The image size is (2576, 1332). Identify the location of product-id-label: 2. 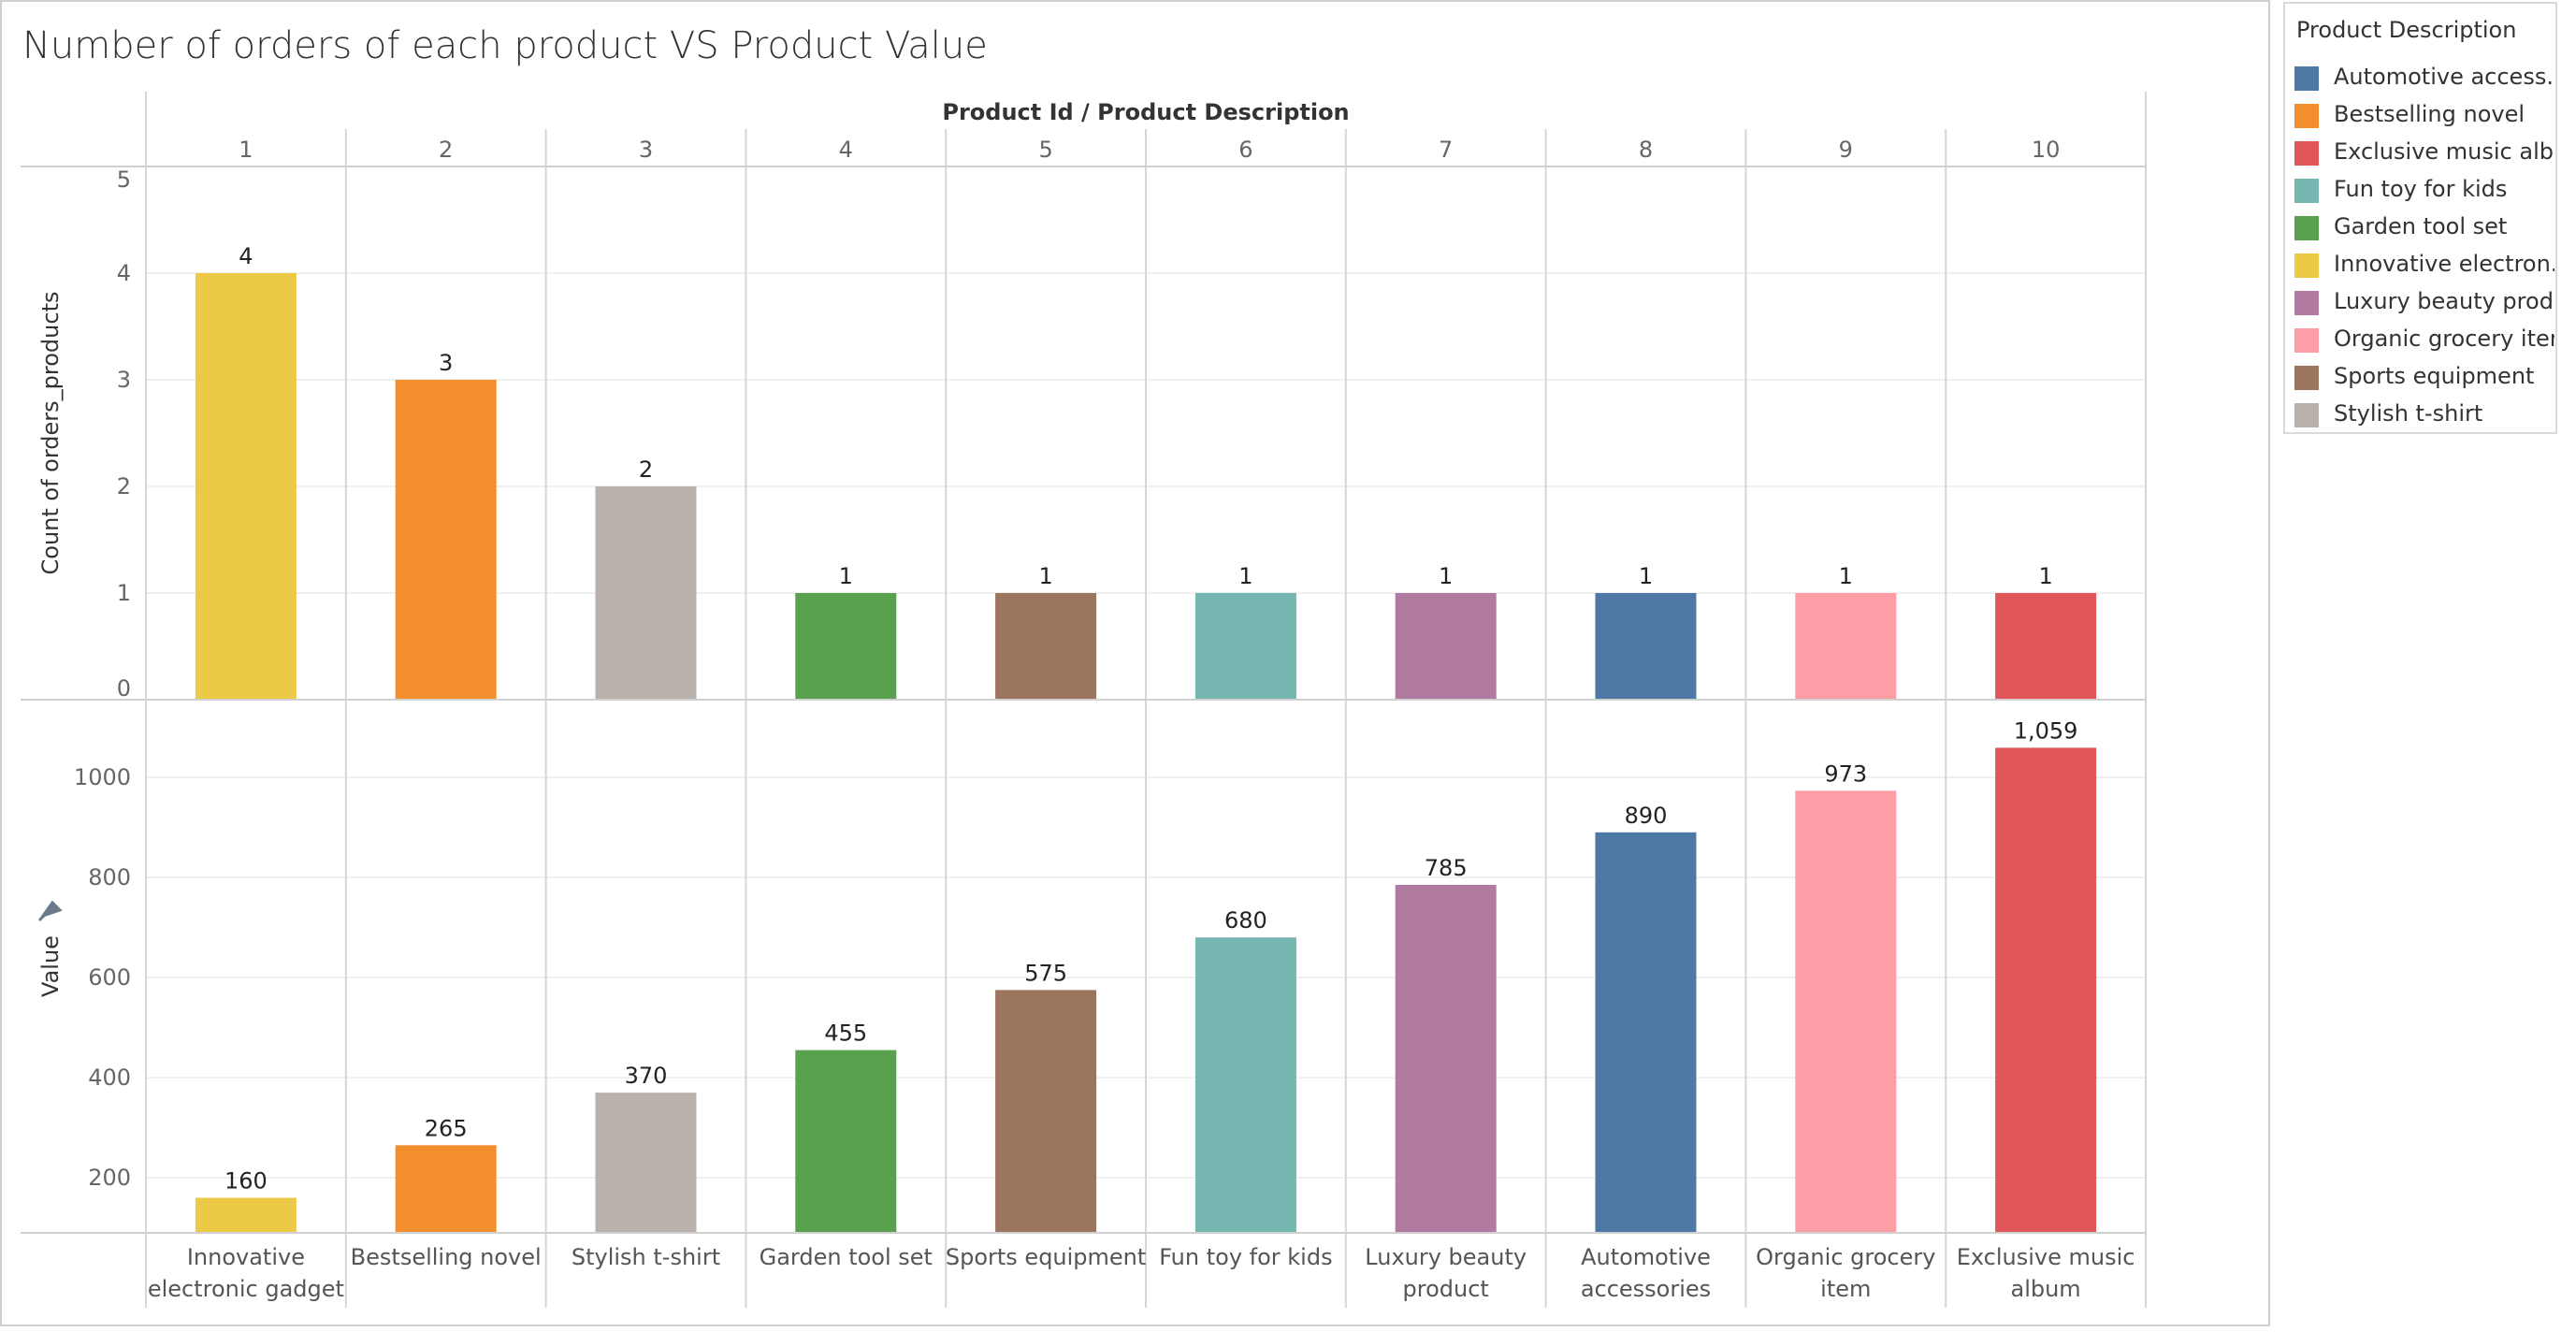
(446, 150).